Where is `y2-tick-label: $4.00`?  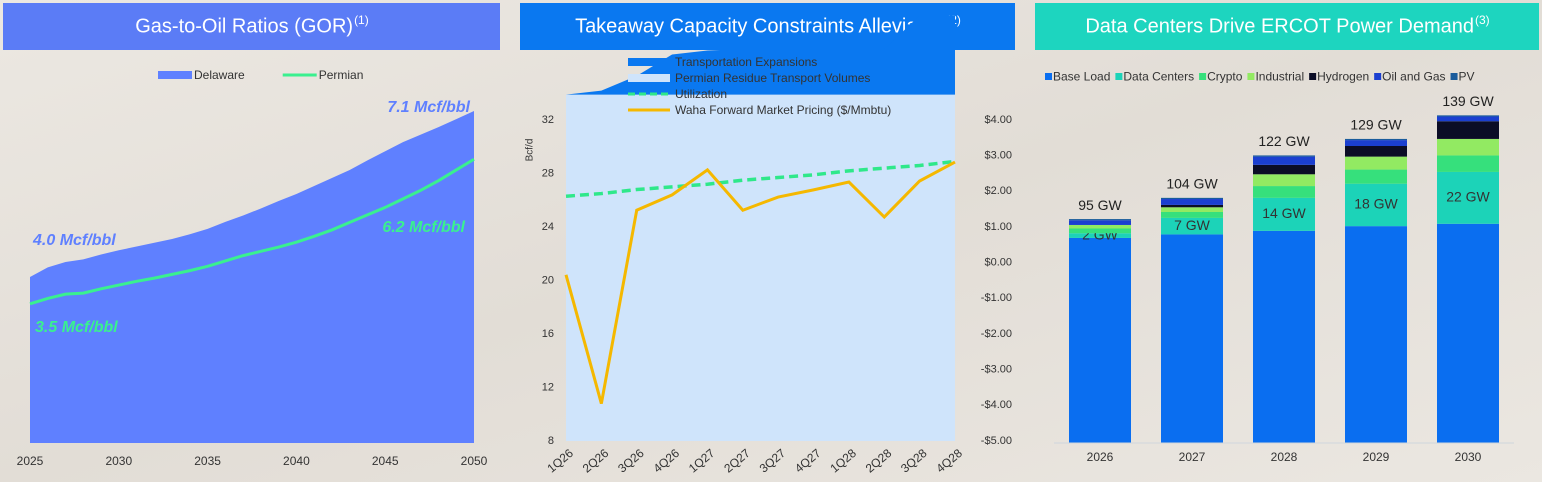 y2-tick-label: $4.00 is located at coordinates (998, 120).